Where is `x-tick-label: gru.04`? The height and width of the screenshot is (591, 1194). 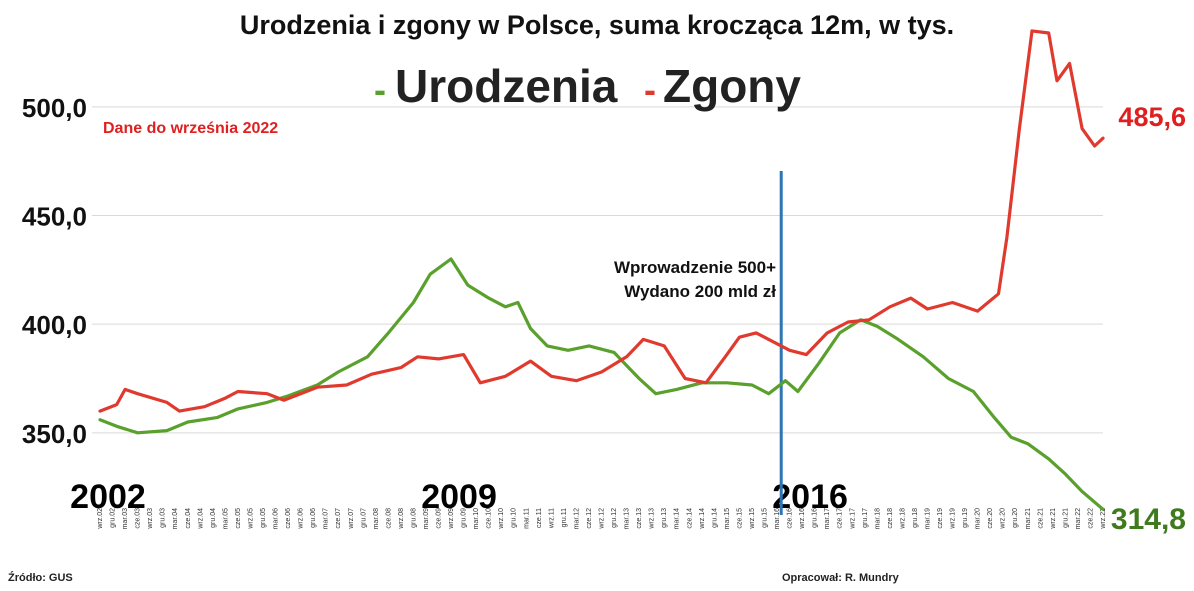 x-tick-label: gru.04 is located at coordinates (213, 518).